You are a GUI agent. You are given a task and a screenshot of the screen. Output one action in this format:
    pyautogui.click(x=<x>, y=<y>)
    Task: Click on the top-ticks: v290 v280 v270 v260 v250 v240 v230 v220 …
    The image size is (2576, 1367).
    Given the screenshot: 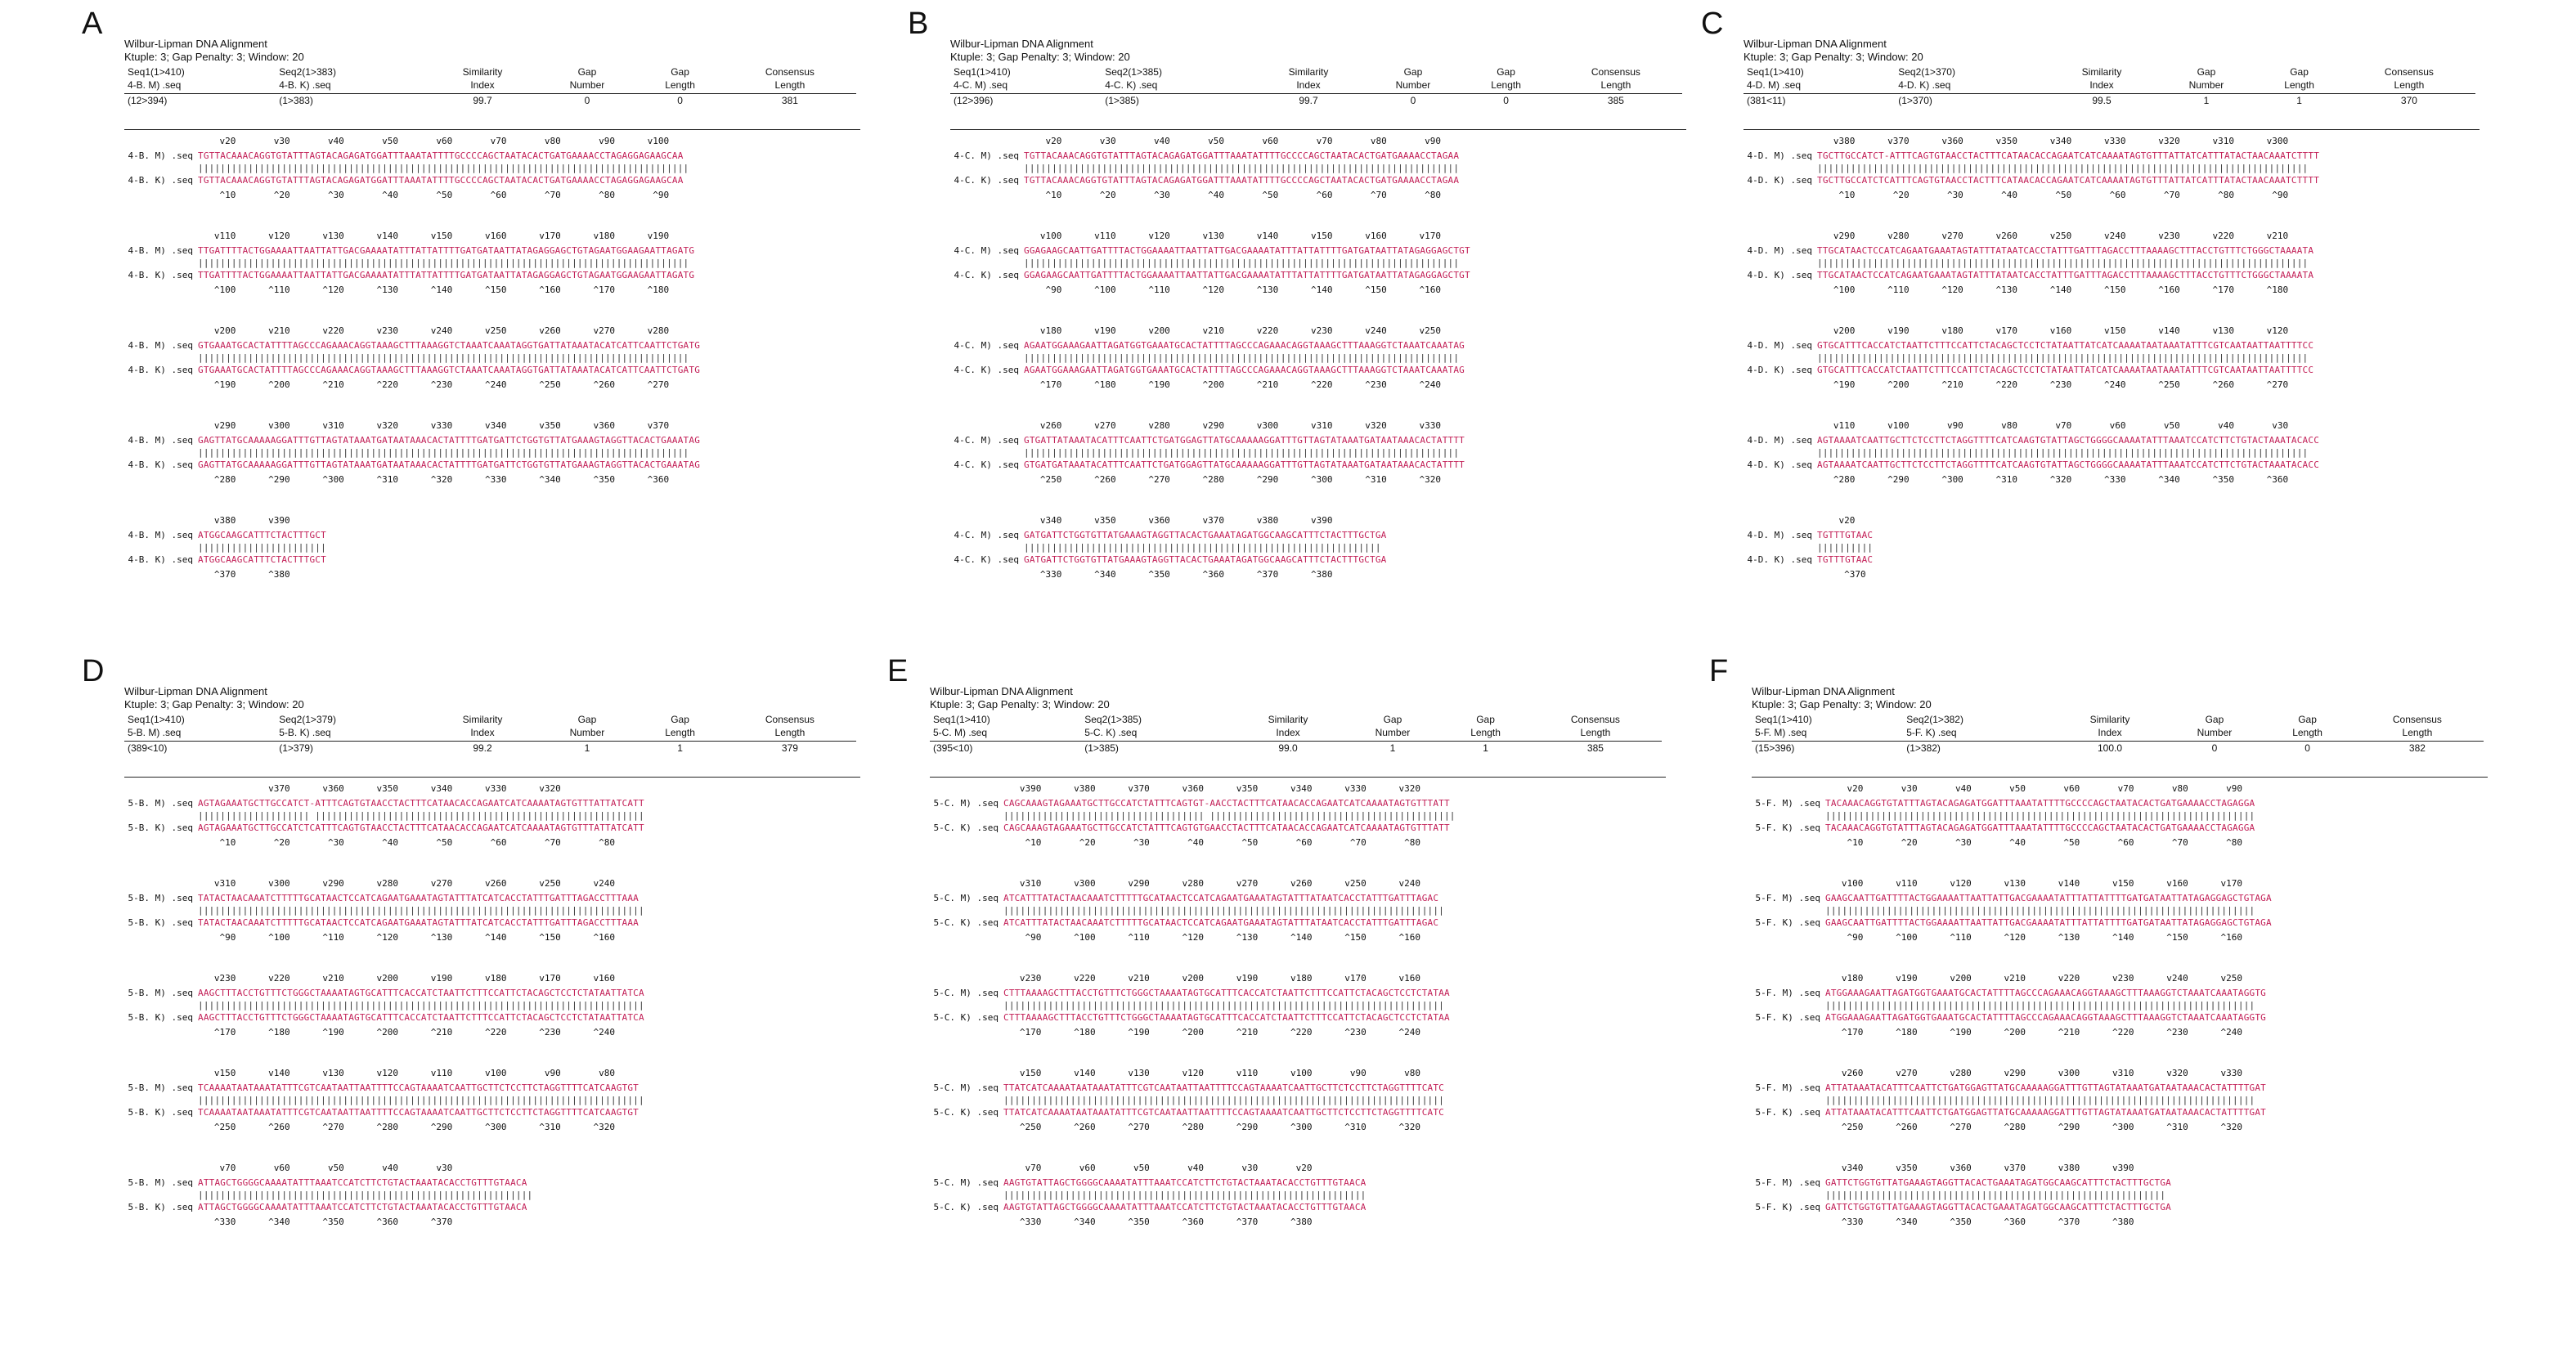 What is the action you would take?
    pyautogui.click(x=2053, y=236)
    